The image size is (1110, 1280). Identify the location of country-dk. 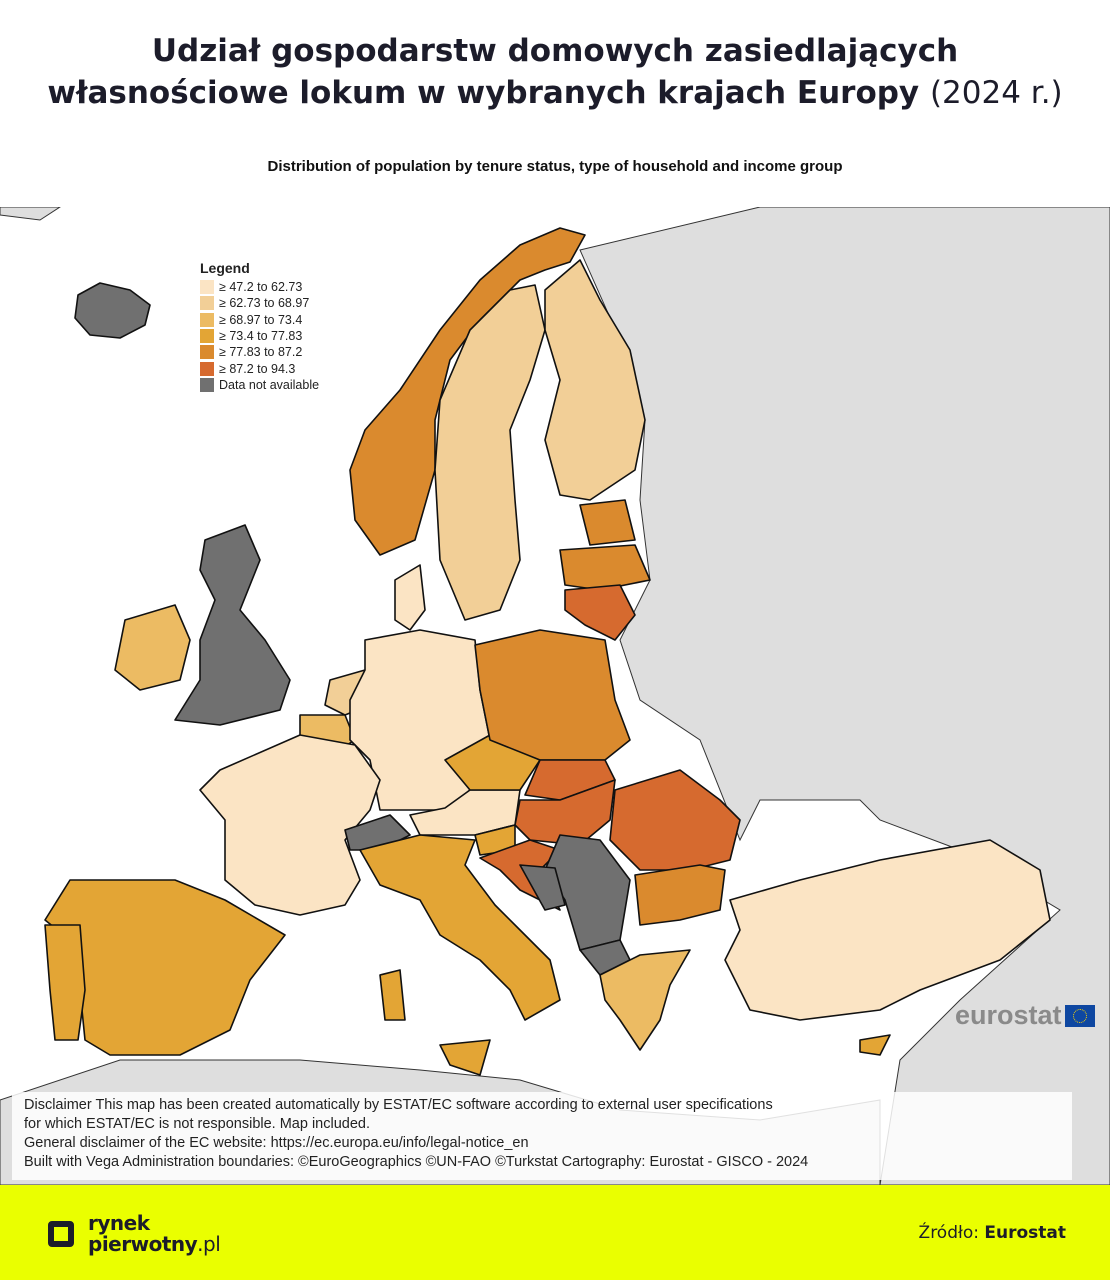
(410, 597).